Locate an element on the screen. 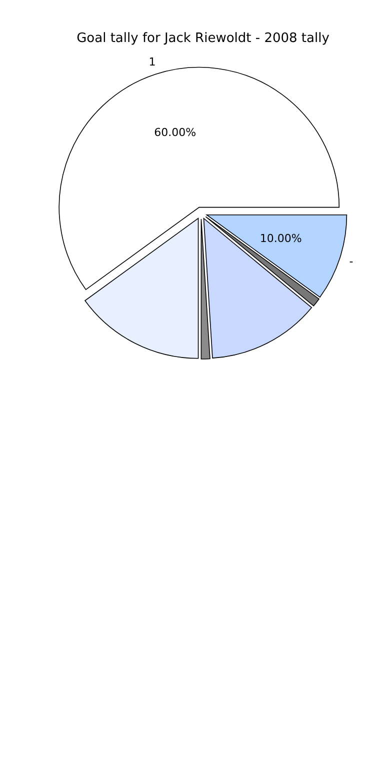  chart-title: Goal tally for Jack Riewoldt - 2008 tally is located at coordinates (203, 38).